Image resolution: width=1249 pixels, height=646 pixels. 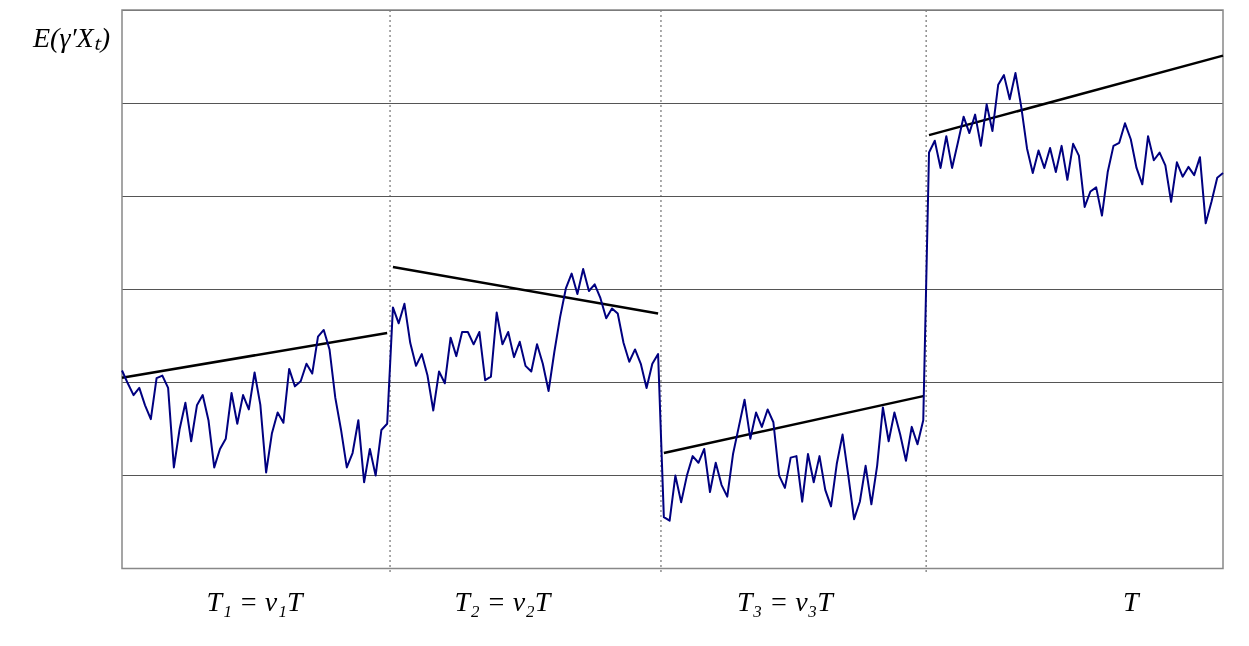 I want to click on x-tick-label: T₁ = ν₁T, so click(x=255, y=601).